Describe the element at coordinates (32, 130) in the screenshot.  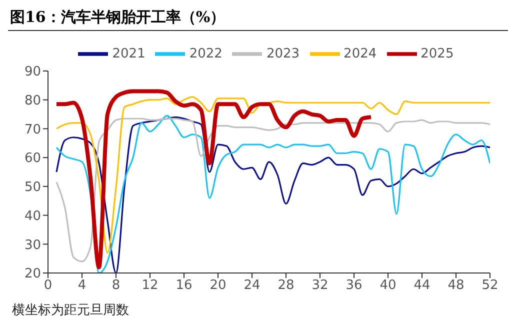
I see `y-tick-label: 70` at that location.